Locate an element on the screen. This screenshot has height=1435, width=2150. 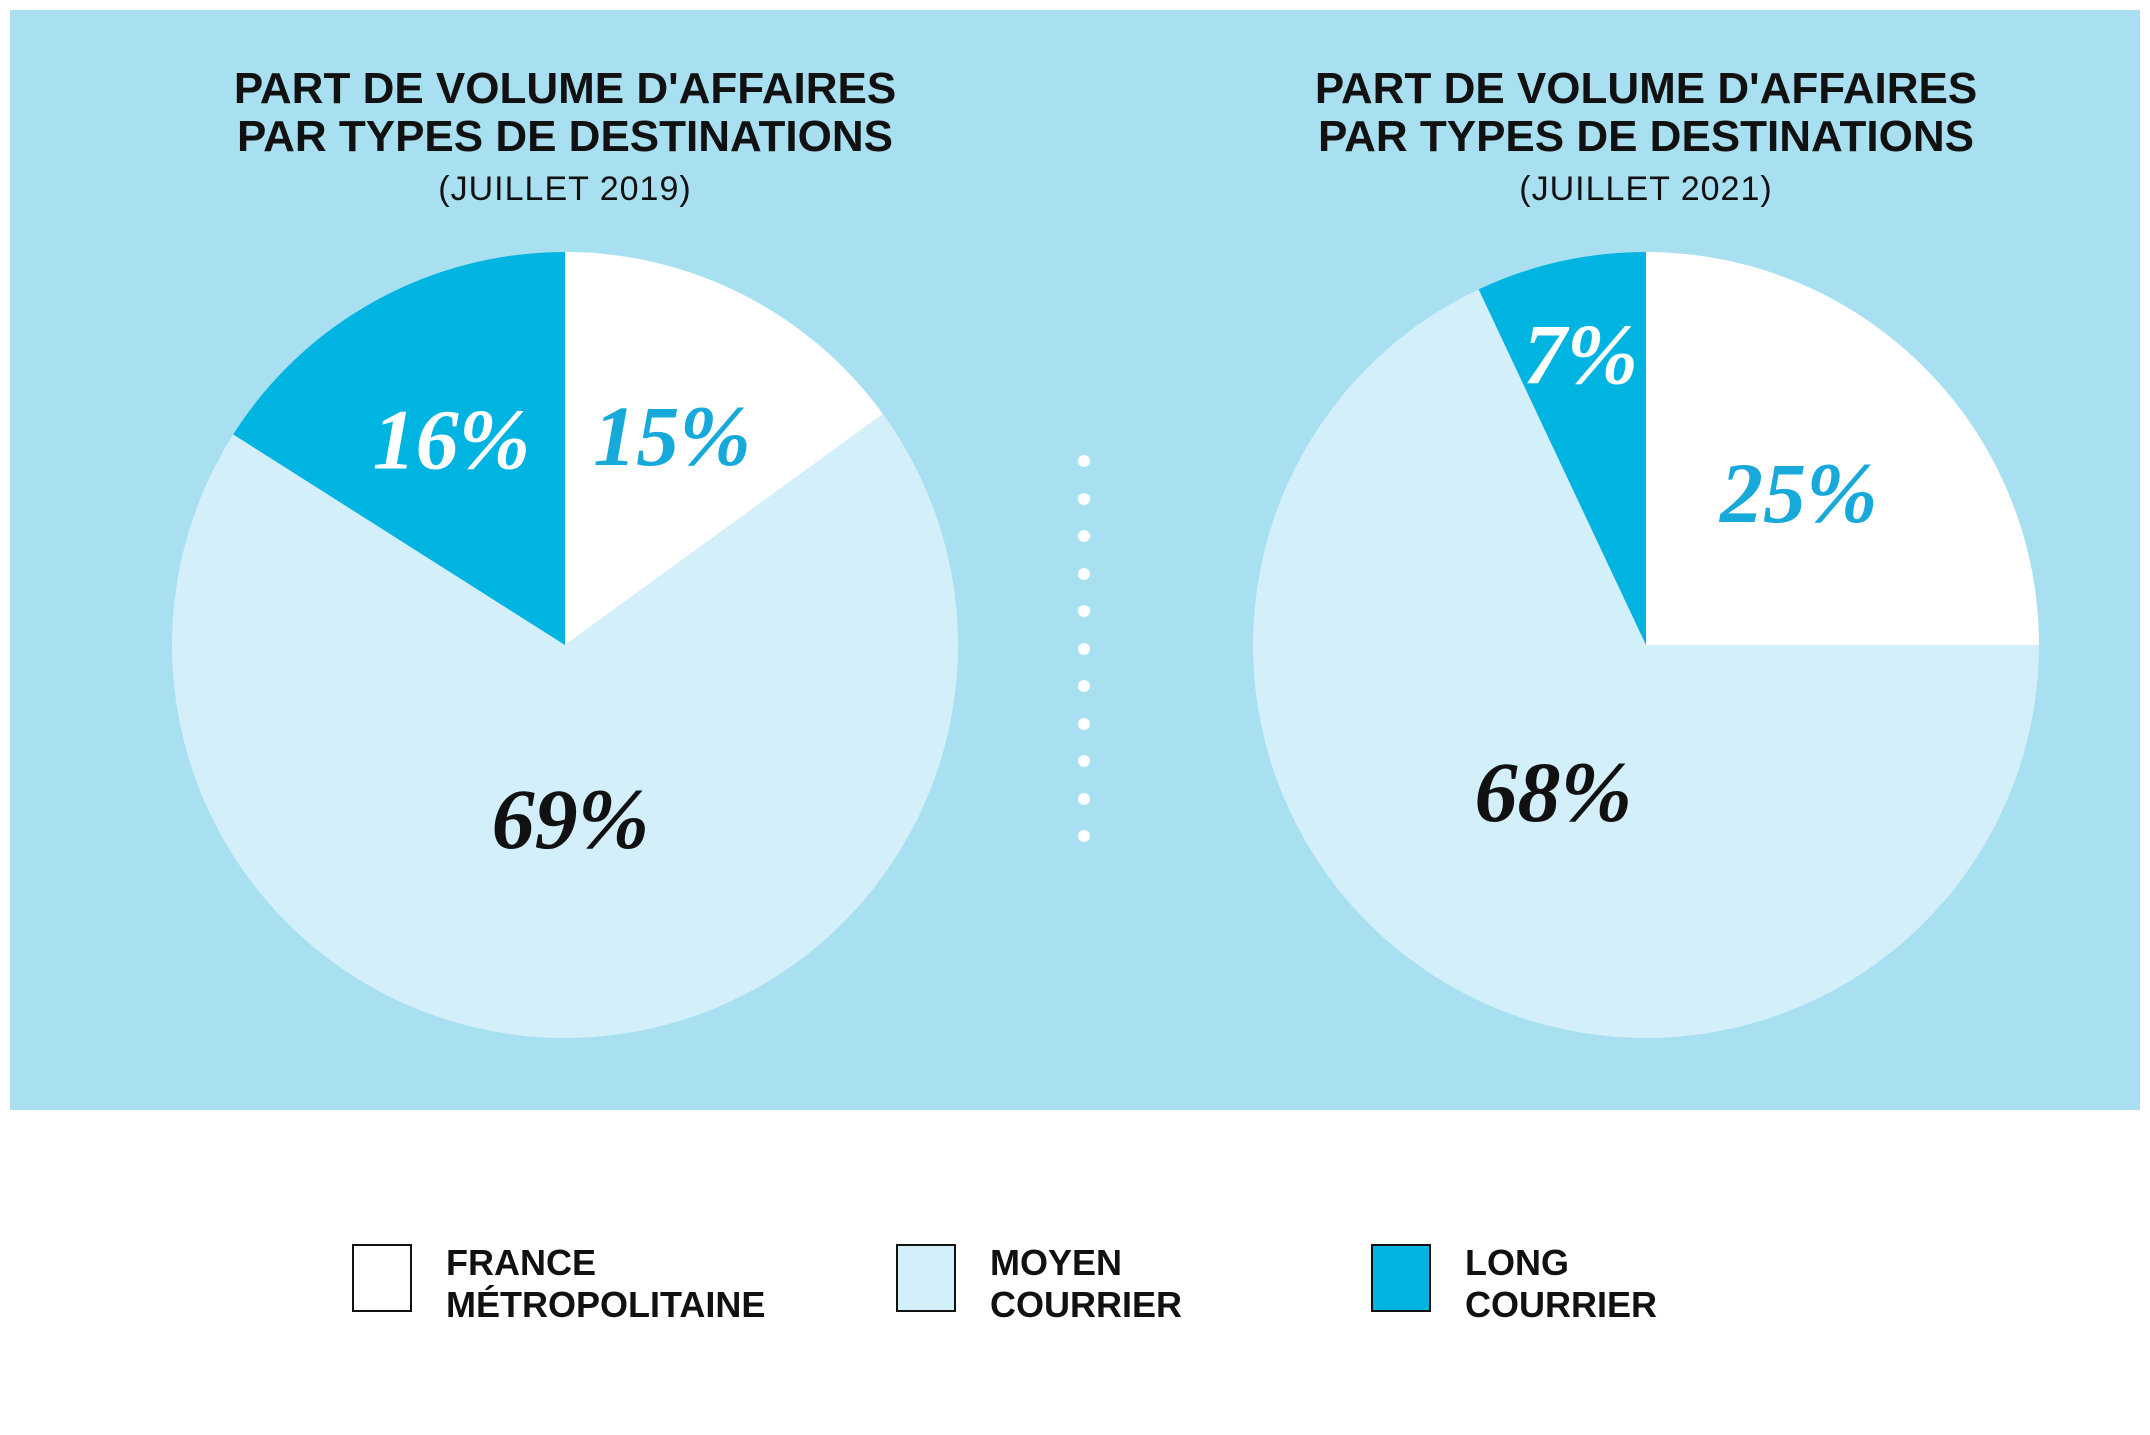
slice-label: 15% is located at coordinates (672, 436).